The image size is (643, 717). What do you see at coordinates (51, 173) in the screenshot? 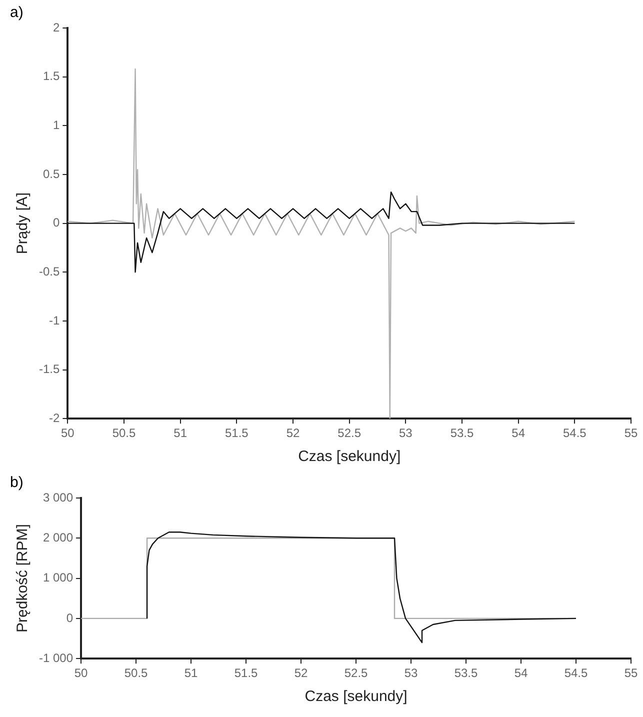
I see `y-tick-label: 0.5` at bounding box center [51, 173].